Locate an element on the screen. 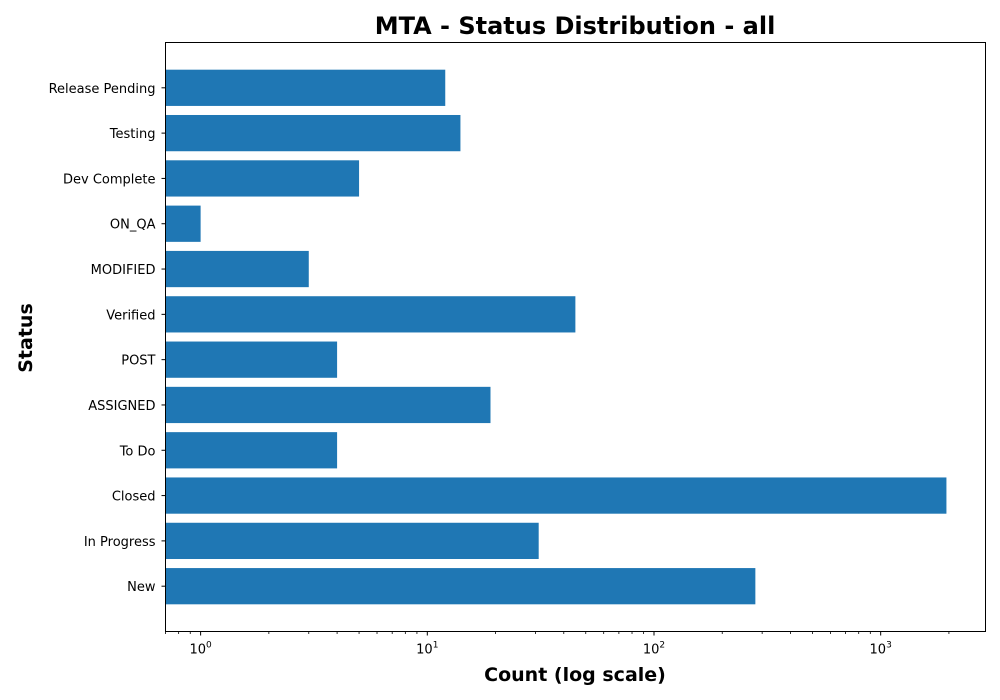 The width and height of the screenshot is (1000, 700). bar-testing is located at coordinates (313, 133).